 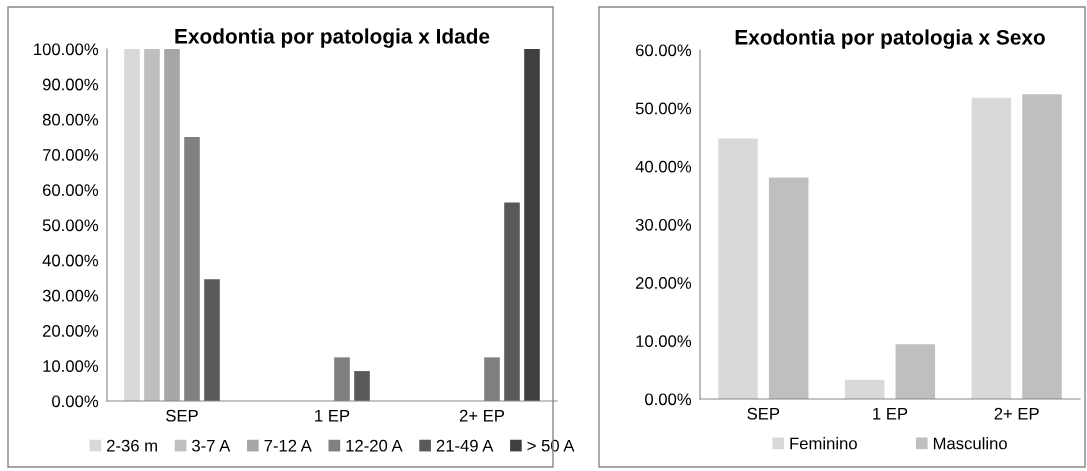 What do you see at coordinates (551, 445) in the screenshot?
I see `legend-label: > 50 A` at bounding box center [551, 445].